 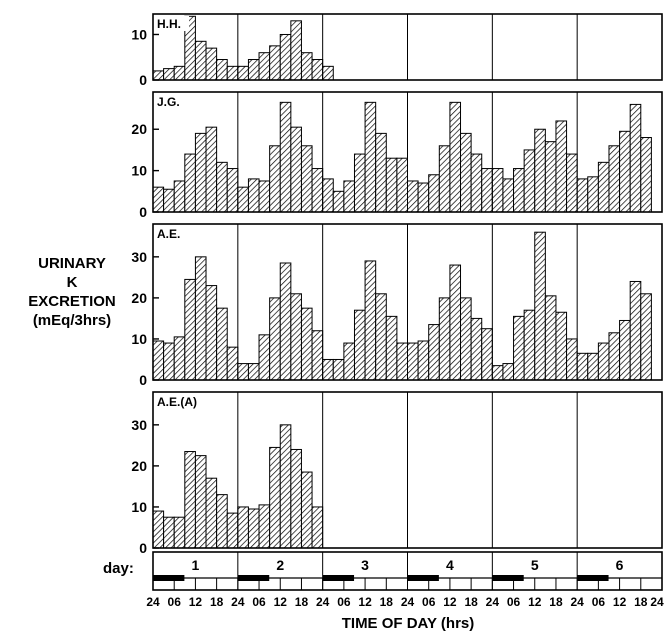 I want to click on y-axis-label-line-2: K, so click(x=72, y=282).